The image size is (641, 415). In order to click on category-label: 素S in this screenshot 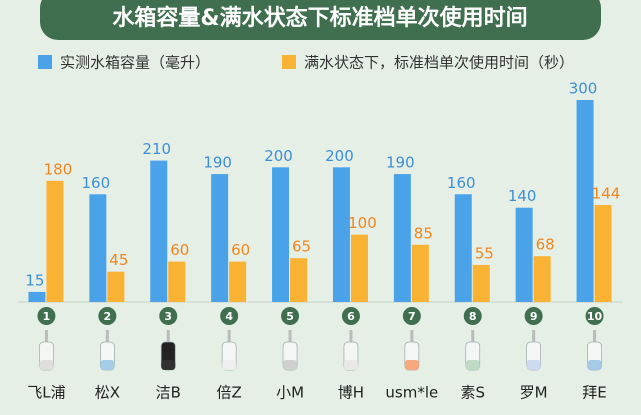, I will do `click(472, 393)`.